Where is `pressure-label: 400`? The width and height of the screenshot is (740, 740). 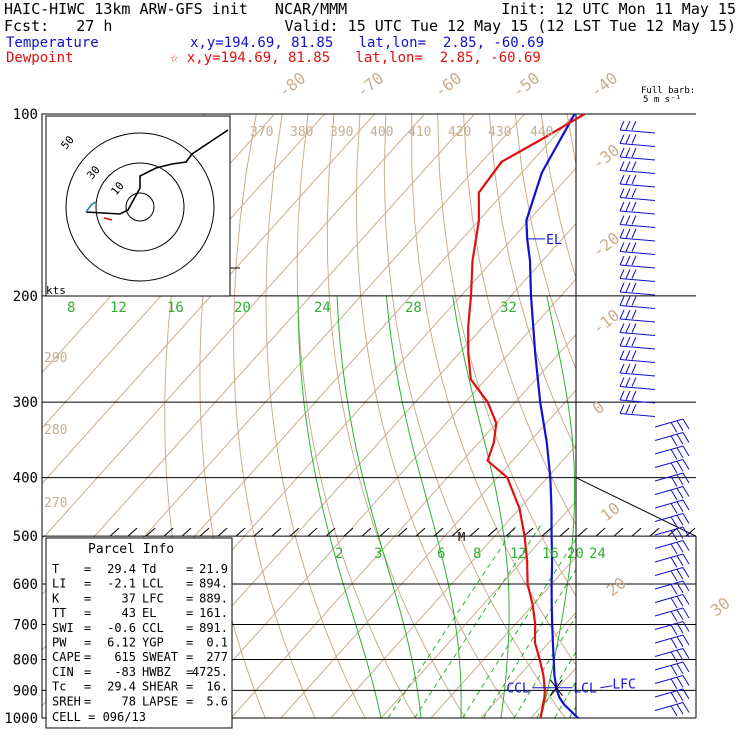
pressure-label: 400 is located at coordinates (25, 479).